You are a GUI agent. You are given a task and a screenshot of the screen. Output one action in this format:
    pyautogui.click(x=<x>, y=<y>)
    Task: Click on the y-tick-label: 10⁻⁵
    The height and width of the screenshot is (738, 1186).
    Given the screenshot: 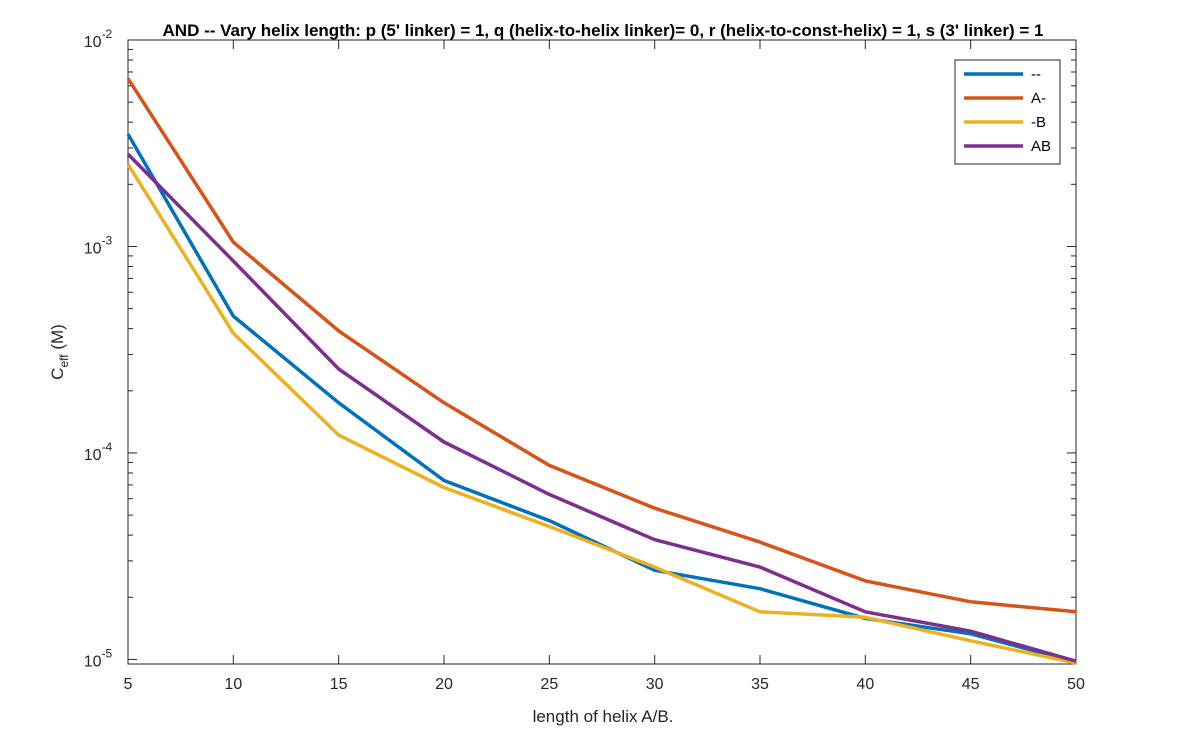 What is the action you would take?
    pyautogui.click(x=98, y=658)
    